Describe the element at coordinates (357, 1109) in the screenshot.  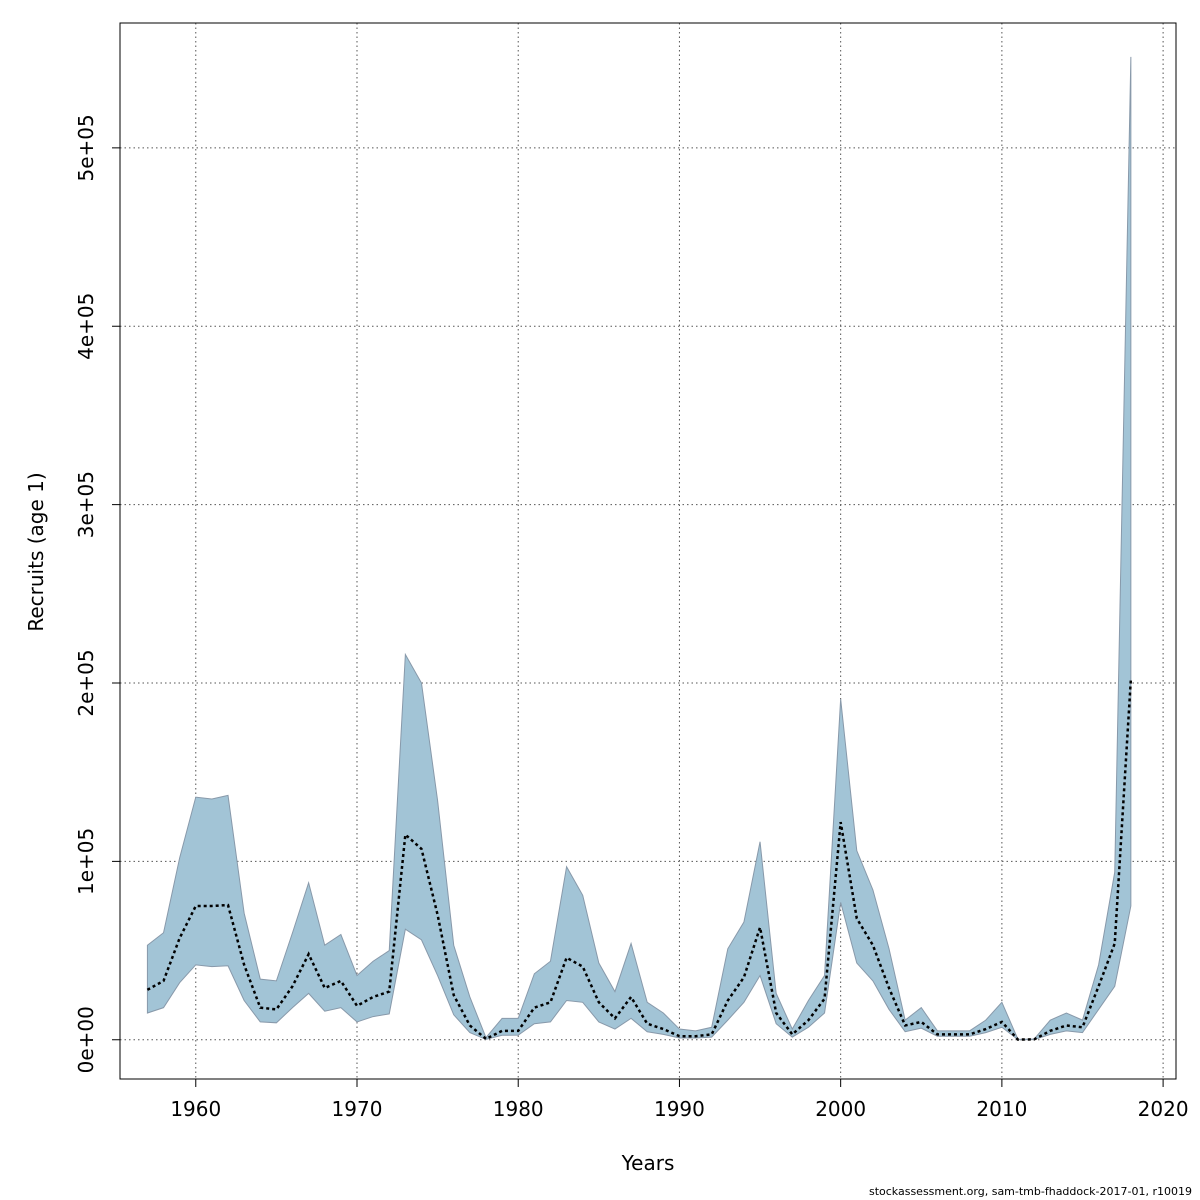
I see `x-tick-label: 1970` at that location.